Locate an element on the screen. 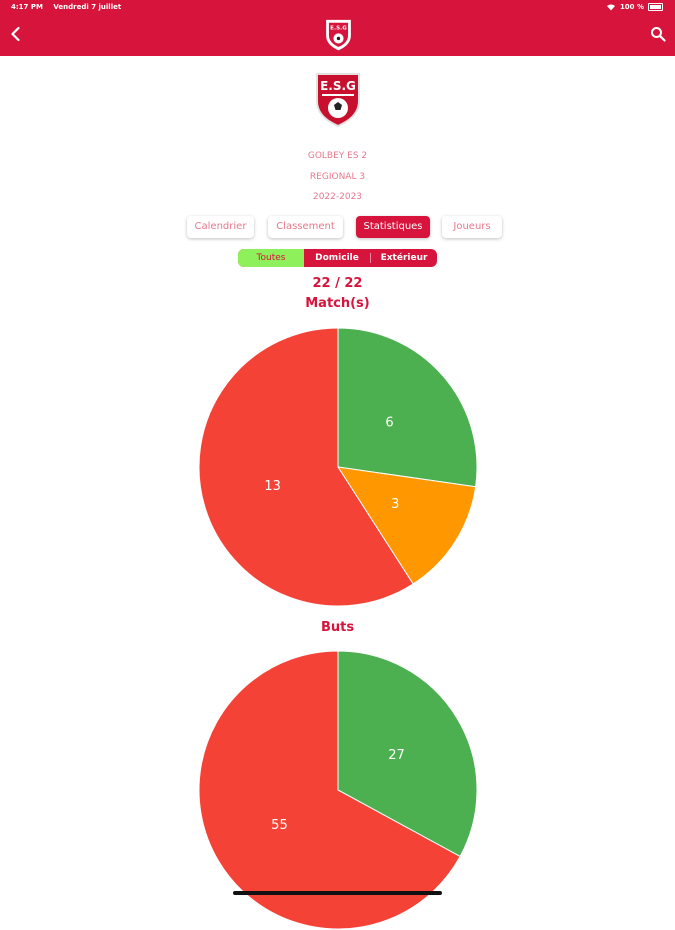 This screenshot has height=930, width=675. venue-filter: Toutes Domicile Extérieur is located at coordinates (337, 258).